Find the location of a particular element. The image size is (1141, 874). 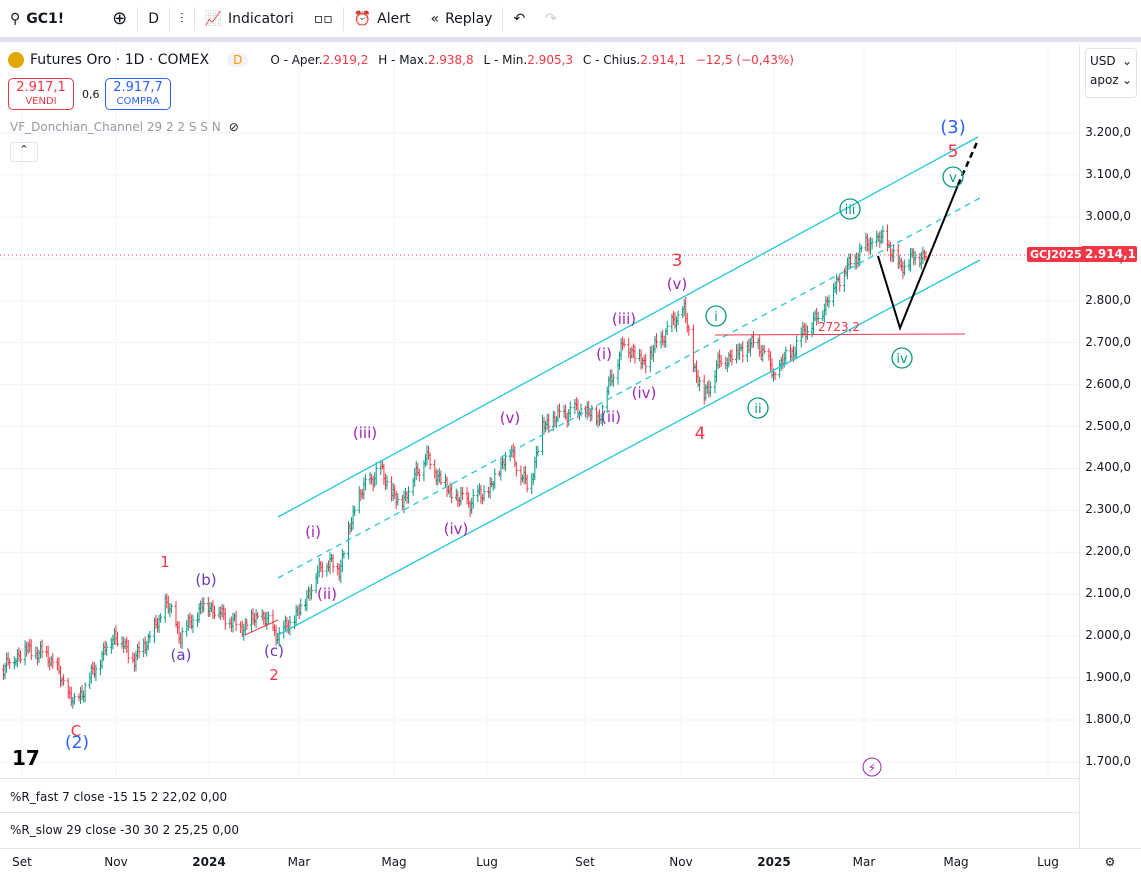

wave-2-major: (2) is located at coordinates (77, 743).